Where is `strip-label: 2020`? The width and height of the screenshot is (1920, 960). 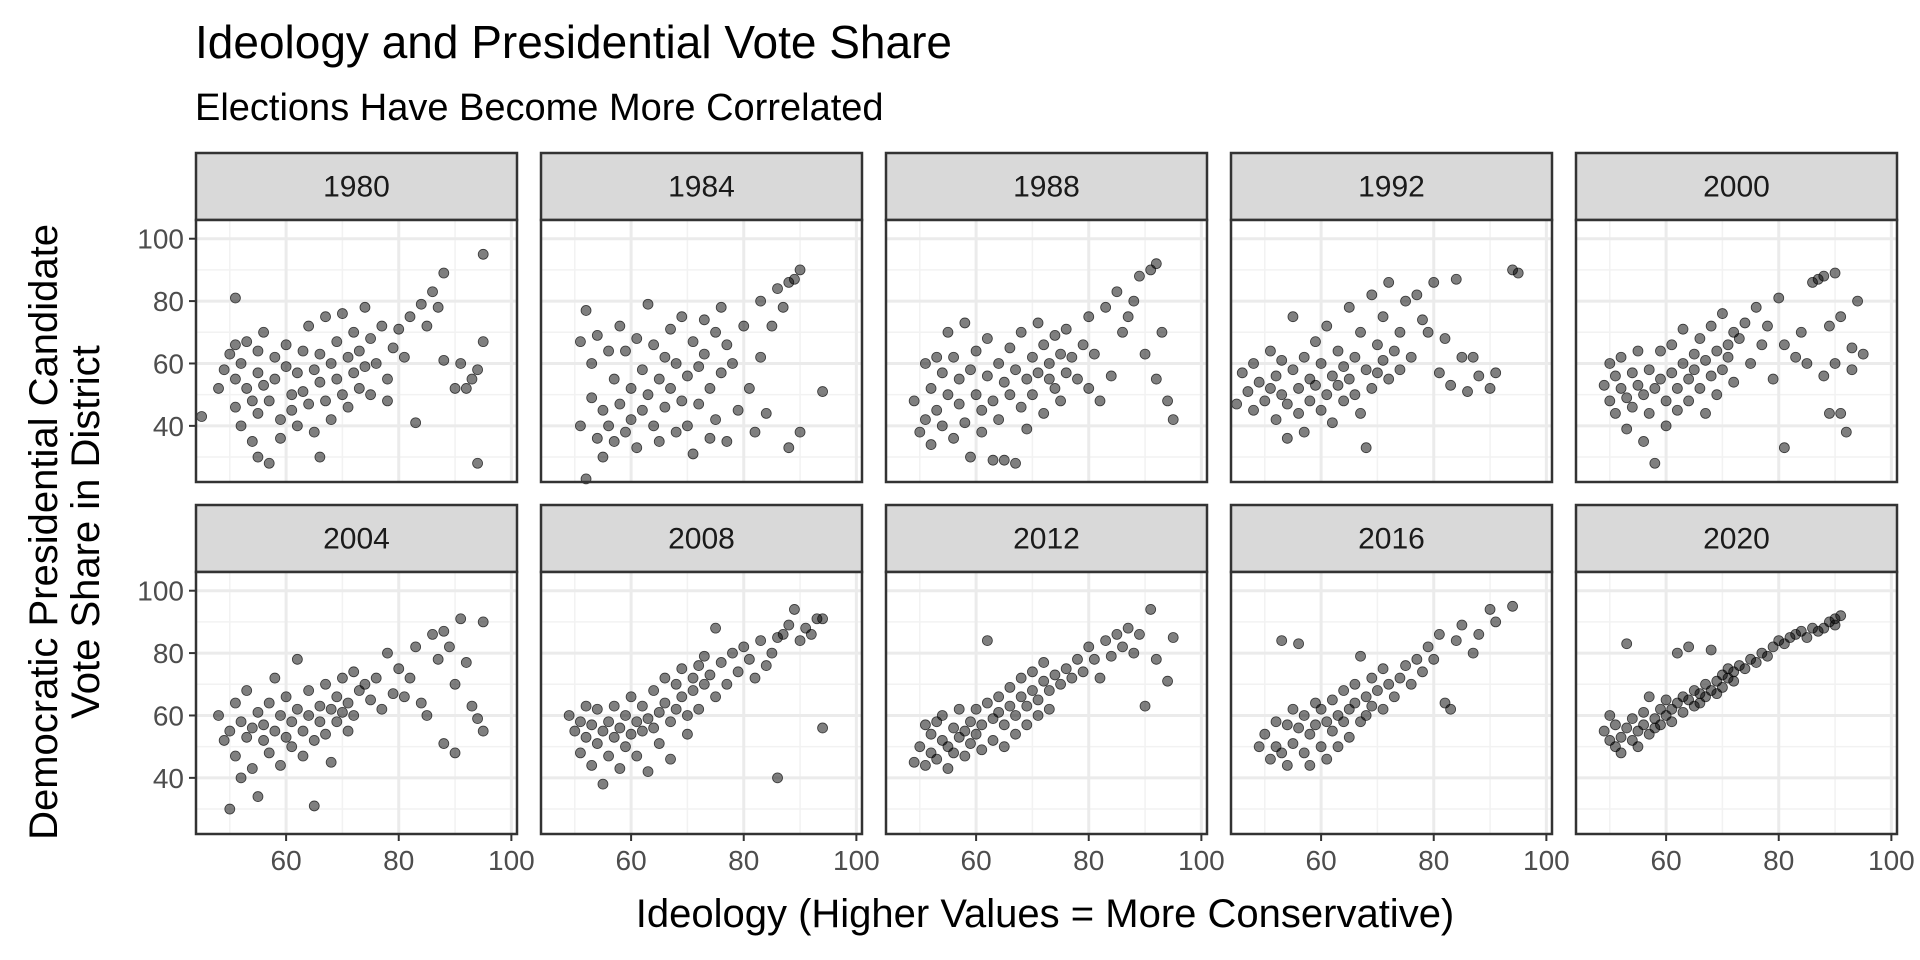
strip-label: 2020 is located at coordinates (1736, 539).